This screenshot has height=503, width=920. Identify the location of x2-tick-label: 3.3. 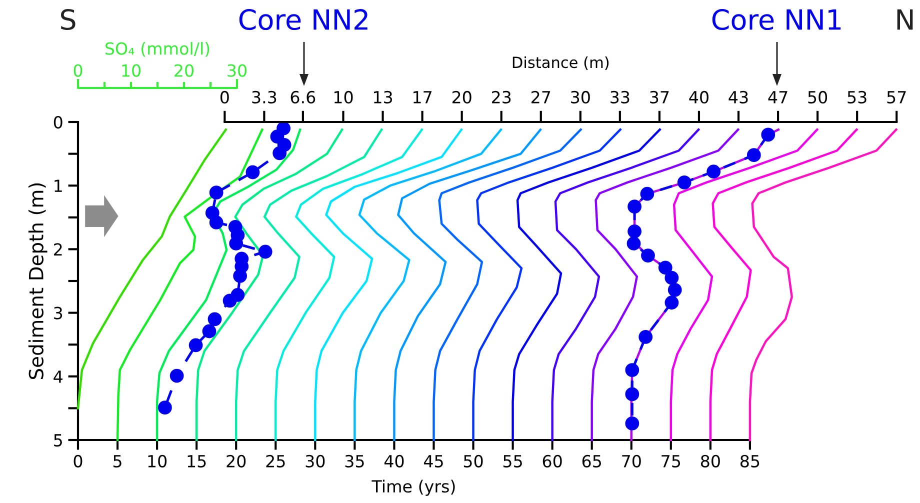
(264, 97).